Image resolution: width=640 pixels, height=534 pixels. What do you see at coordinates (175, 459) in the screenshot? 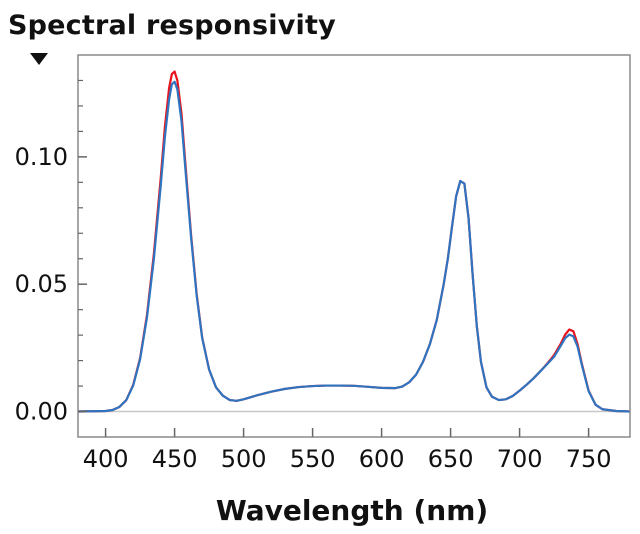
I see `x-tick-label: 450` at bounding box center [175, 459].